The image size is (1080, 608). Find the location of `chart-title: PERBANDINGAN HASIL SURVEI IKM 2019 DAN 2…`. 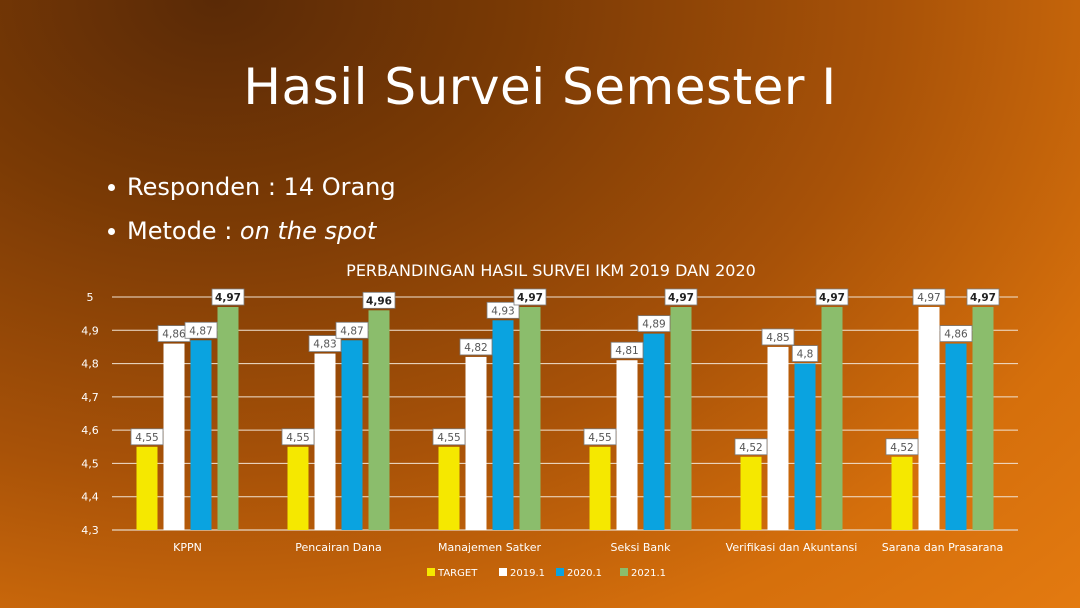

chart-title: PERBANDINGAN HASIL SURVEI IKM 2019 DAN 2… is located at coordinates (551, 270).